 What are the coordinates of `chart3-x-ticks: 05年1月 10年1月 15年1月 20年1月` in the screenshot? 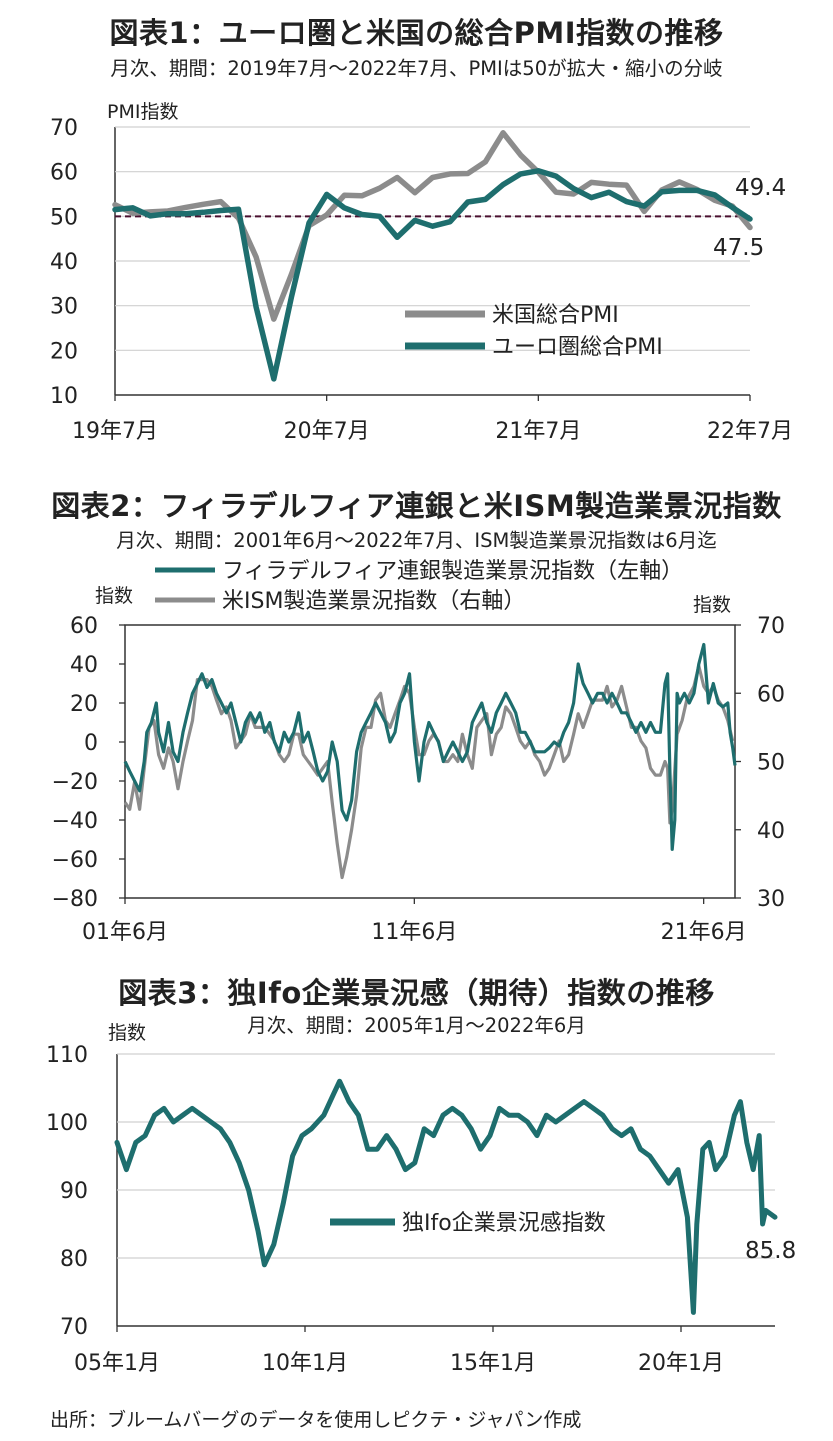 It's located at (399, 1351).